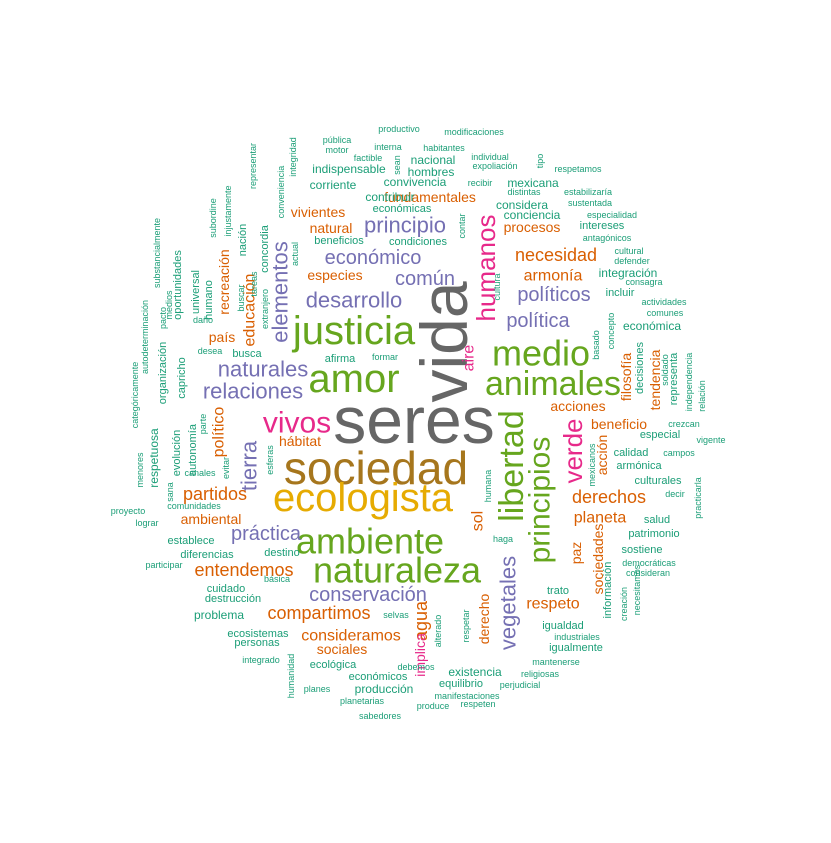 The height and width of the screenshot is (843, 831). What do you see at coordinates (243, 240) in the screenshot?
I see `word-nacion: nación` at bounding box center [243, 240].